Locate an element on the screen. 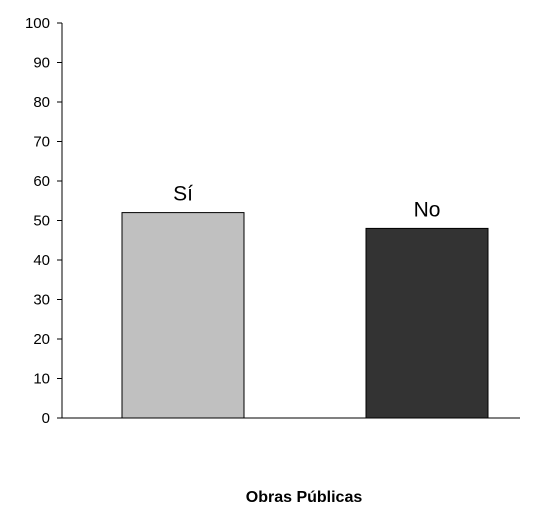  y-tick-label: 10 is located at coordinates (41, 379).